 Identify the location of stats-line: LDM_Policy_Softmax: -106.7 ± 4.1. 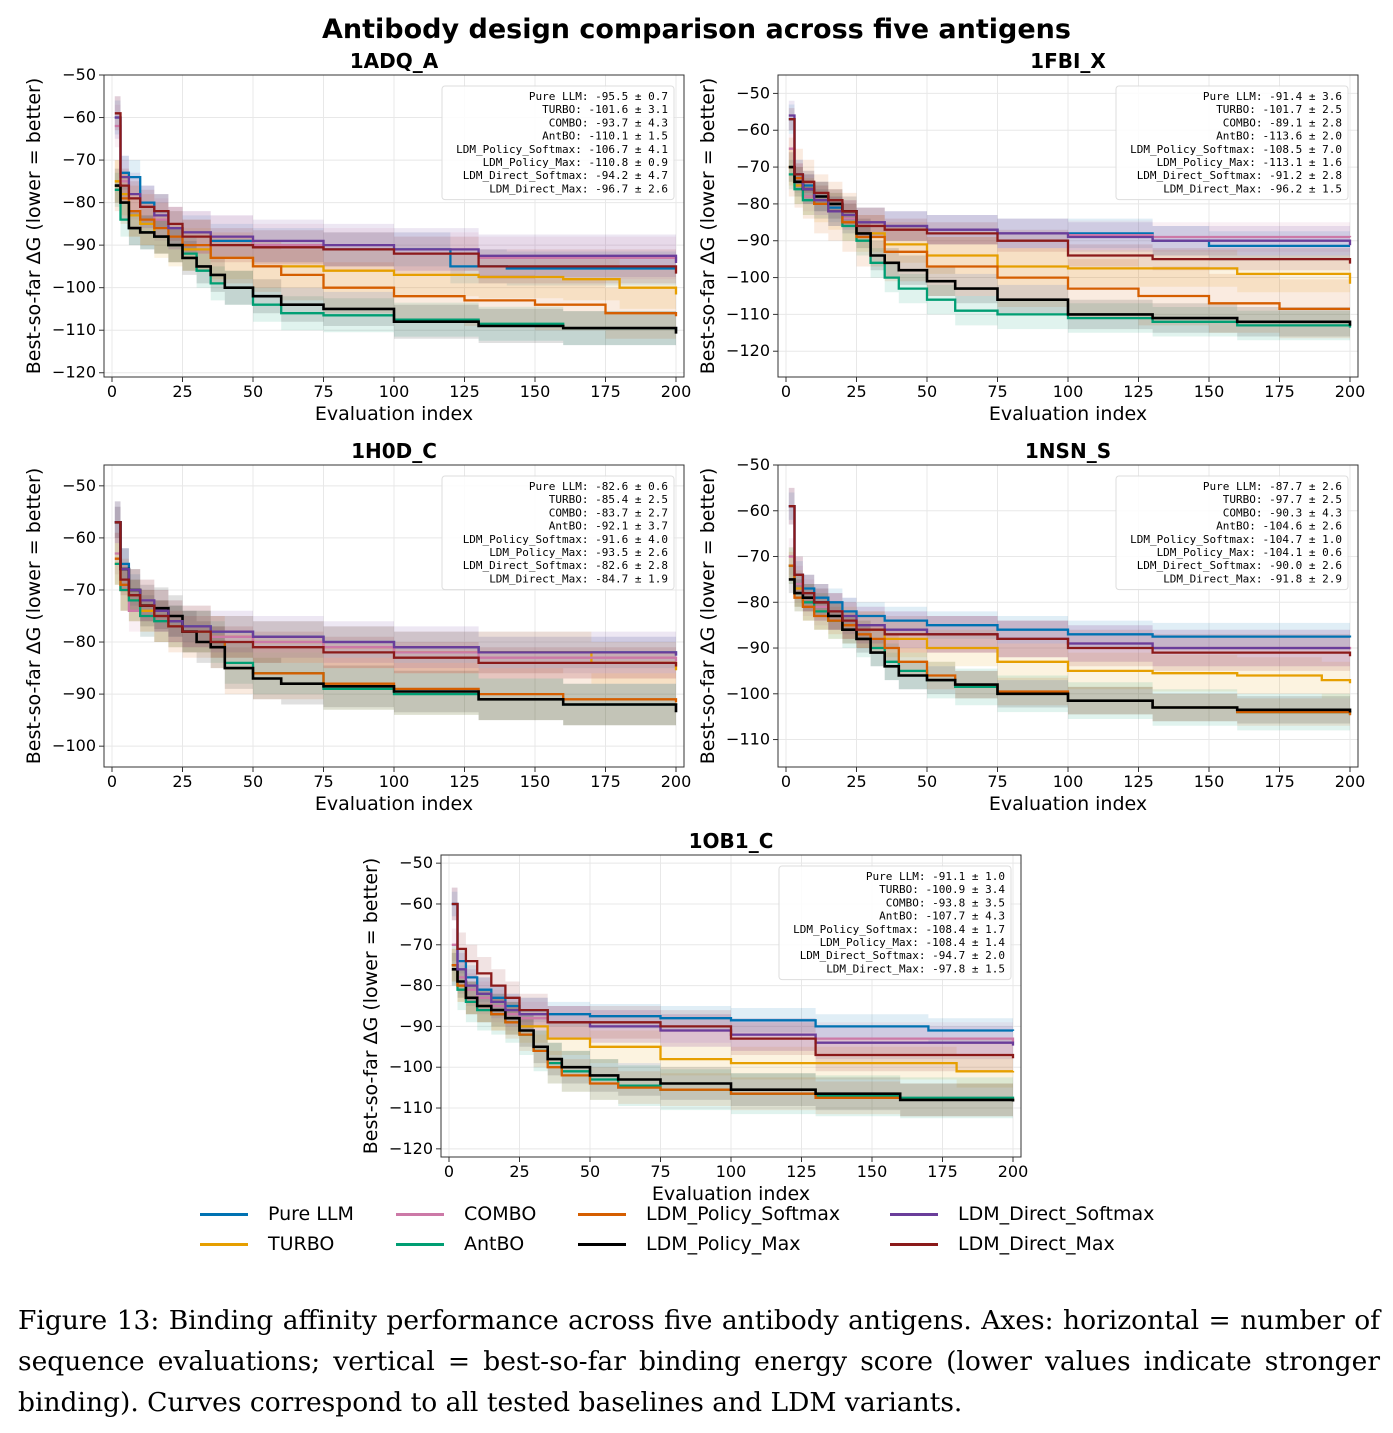
(562, 149).